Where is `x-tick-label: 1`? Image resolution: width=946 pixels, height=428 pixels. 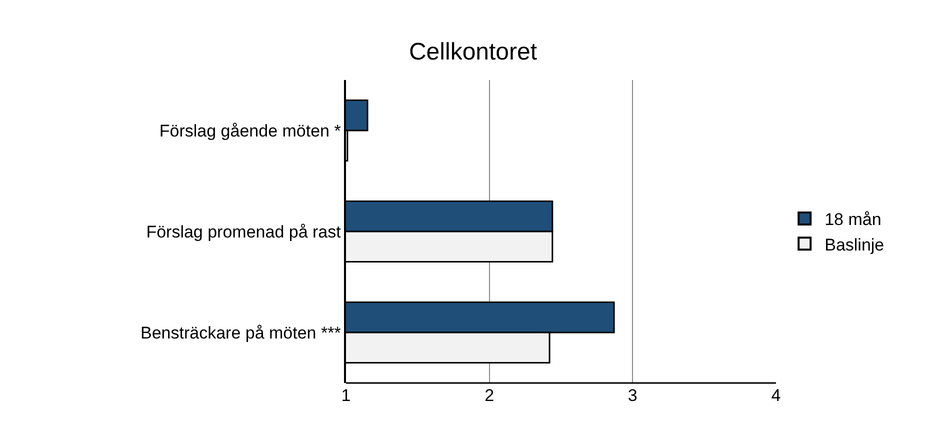 x-tick-label: 1 is located at coordinates (346, 395).